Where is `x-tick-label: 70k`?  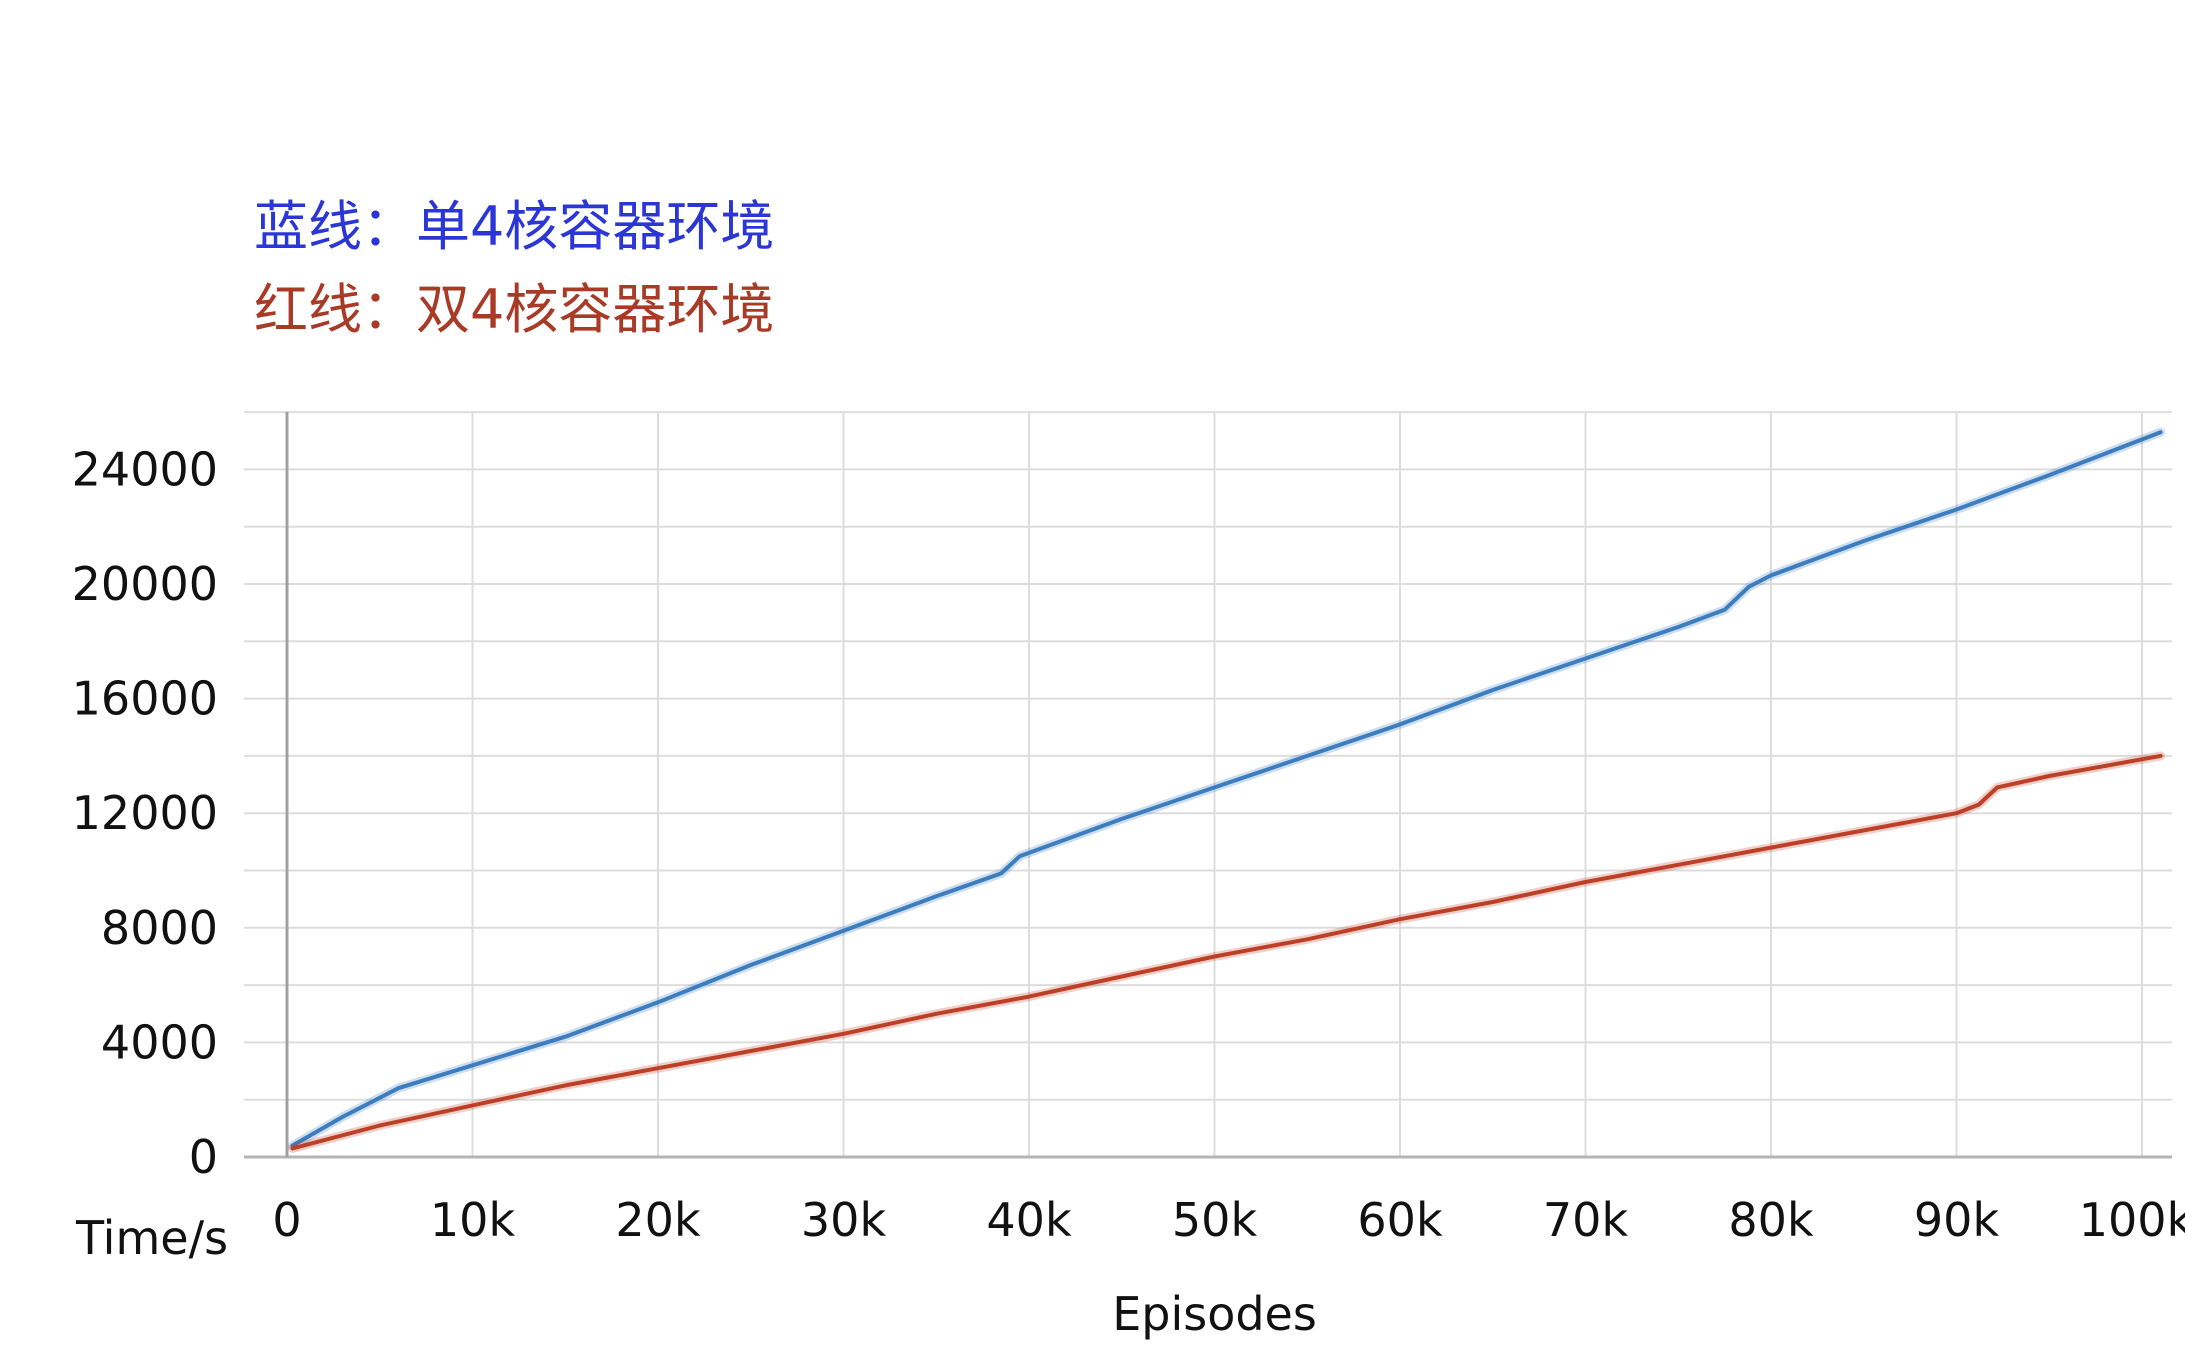 x-tick-label: 70k is located at coordinates (1586, 1220).